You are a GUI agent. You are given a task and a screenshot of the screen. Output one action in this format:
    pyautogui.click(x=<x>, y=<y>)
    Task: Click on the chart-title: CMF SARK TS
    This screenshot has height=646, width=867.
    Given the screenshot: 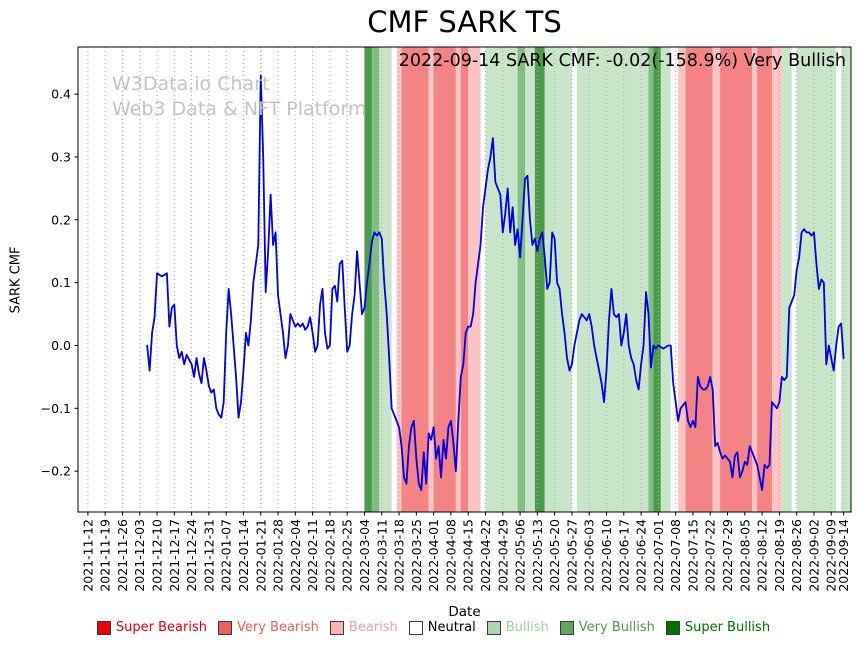 What is the action you would take?
    pyautogui.click(x=464, y=22)
    